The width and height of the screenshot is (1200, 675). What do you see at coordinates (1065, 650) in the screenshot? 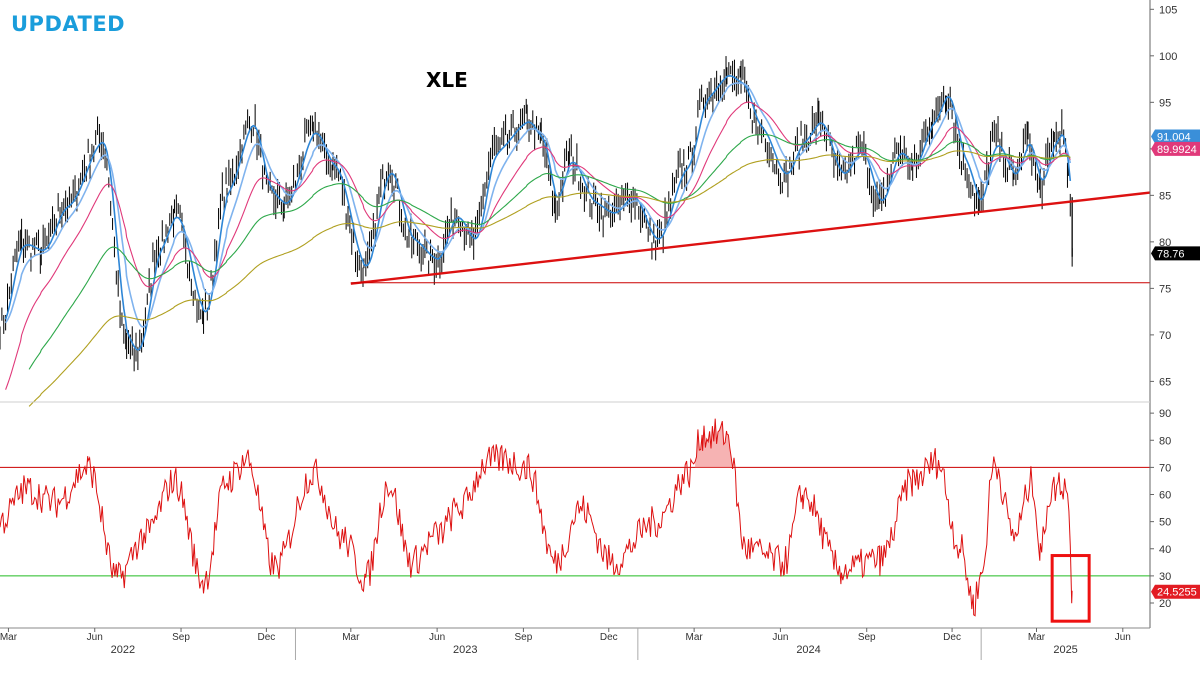
I see `x-year-label: 2025` at bounding box center [1065, 650].